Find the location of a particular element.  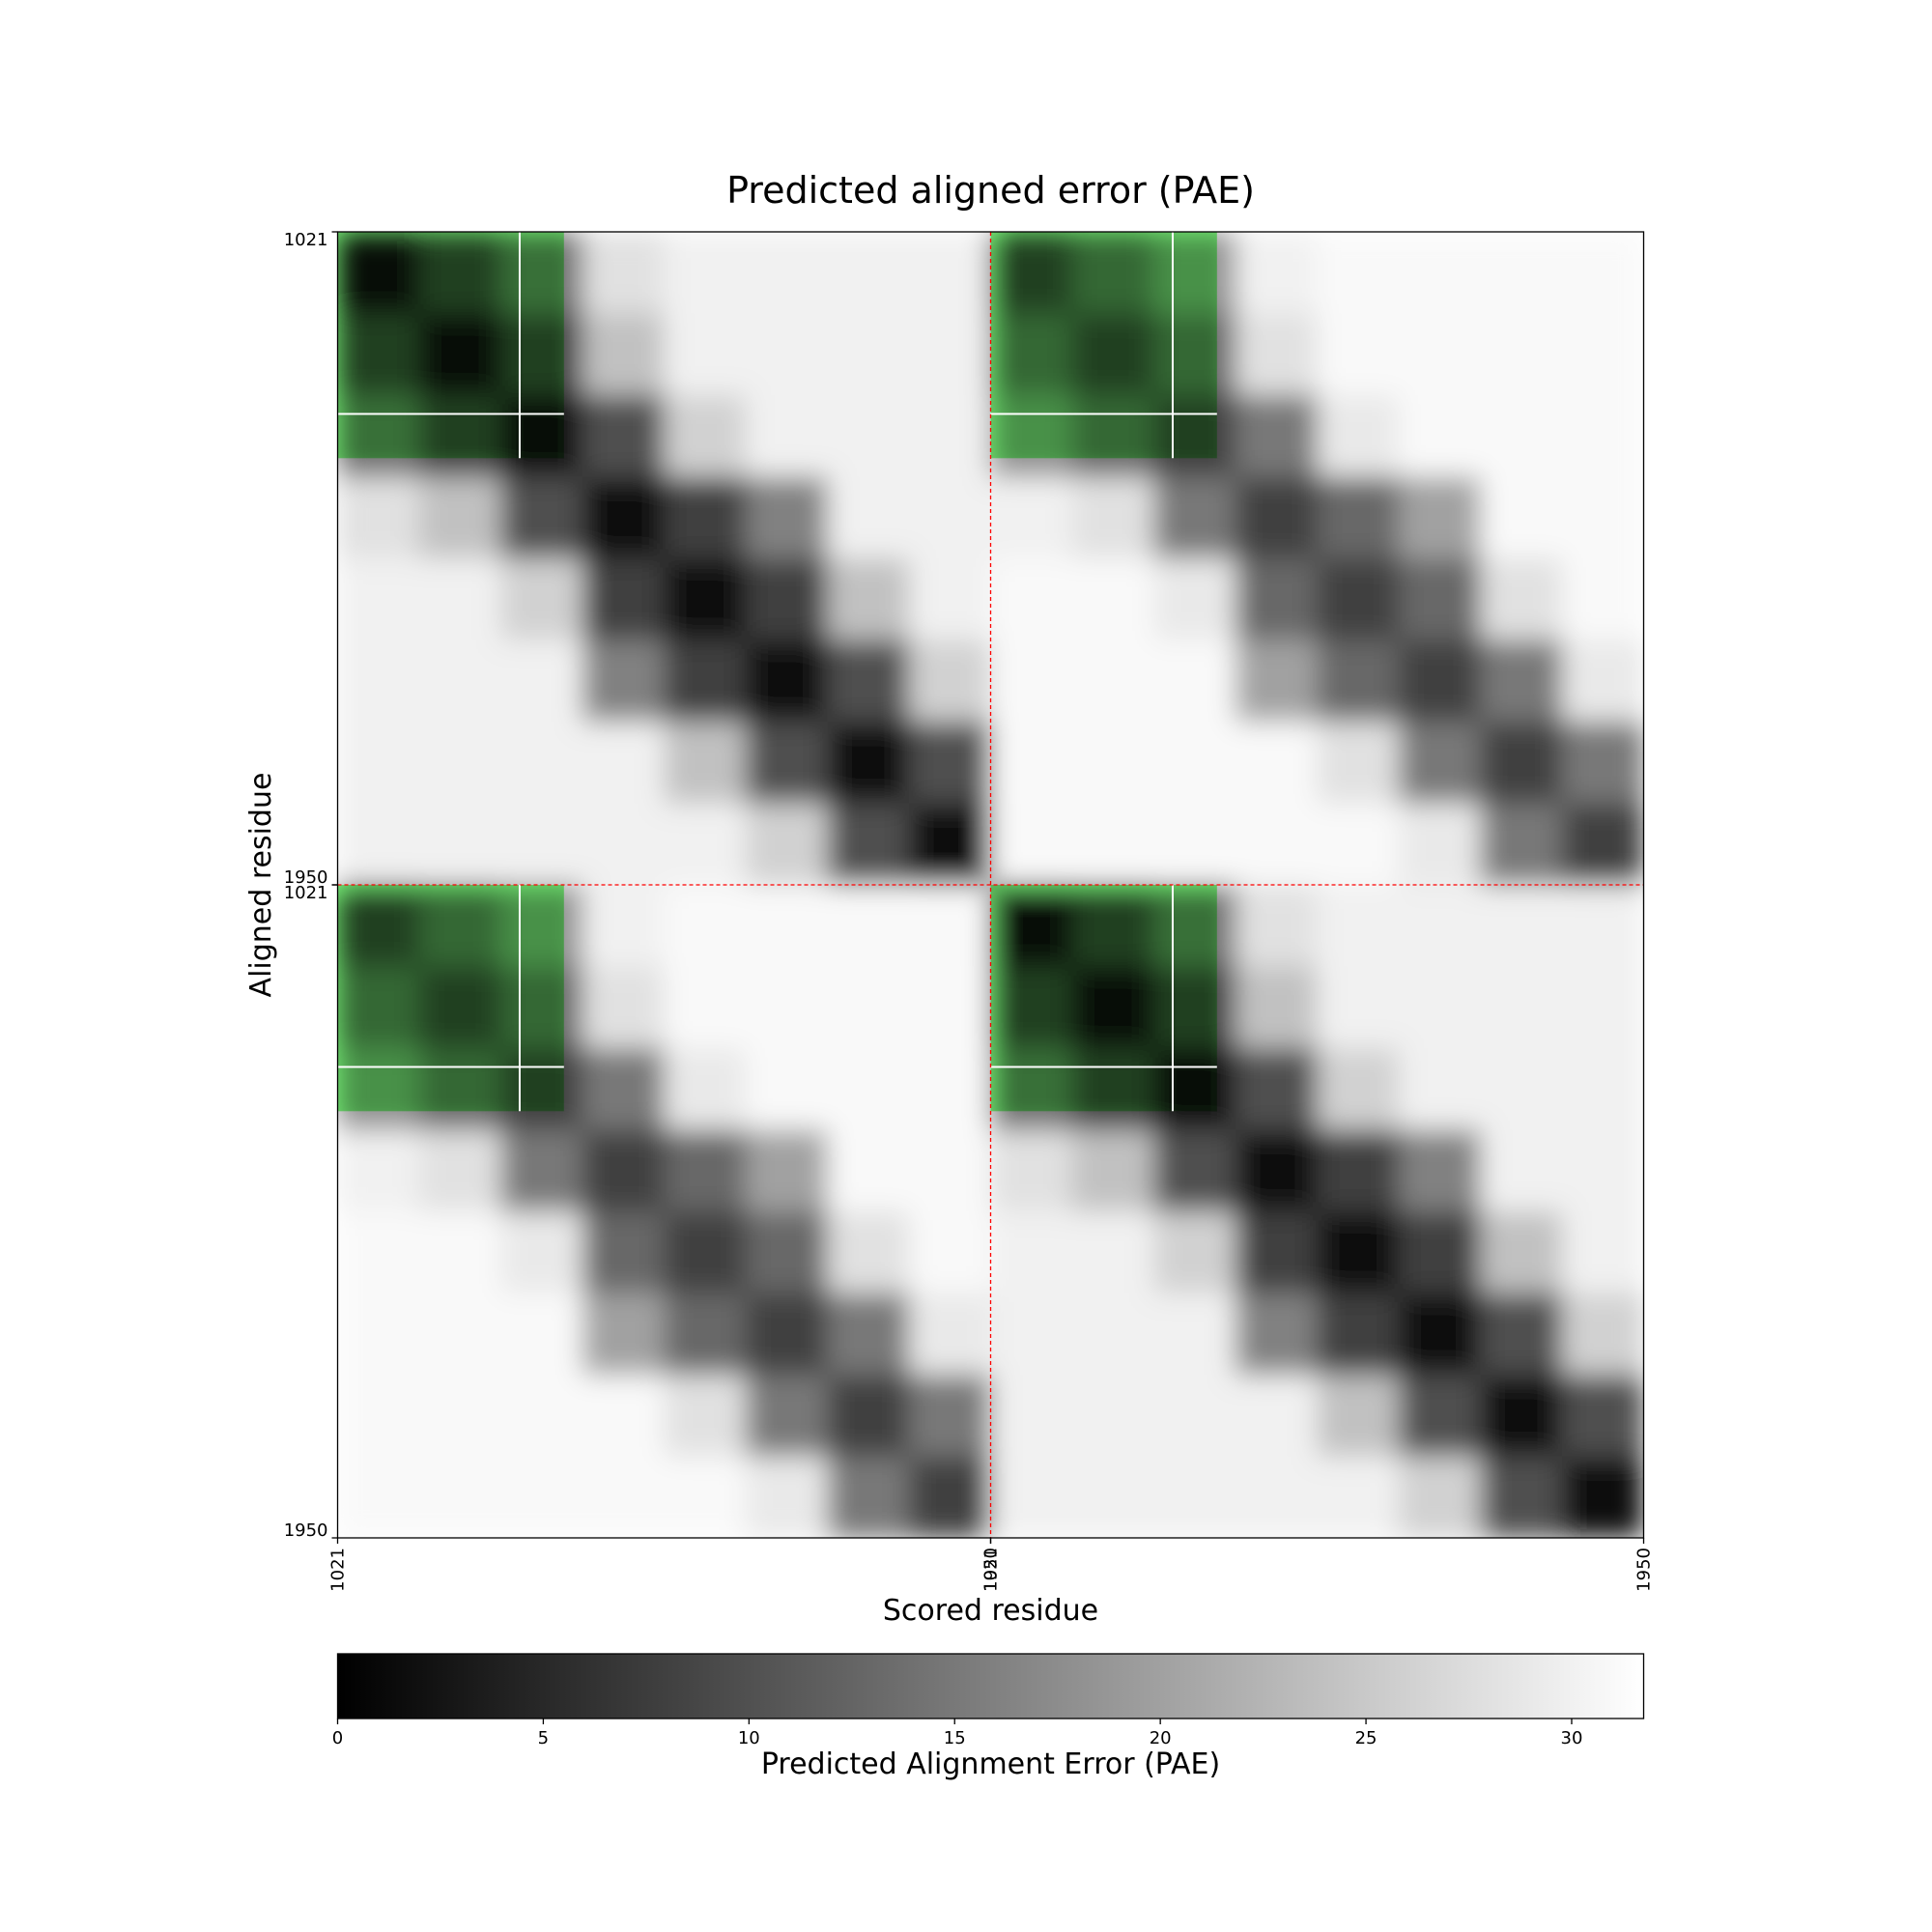

colorbar-tick-label: 10 is located at coordinates (749, 1738).